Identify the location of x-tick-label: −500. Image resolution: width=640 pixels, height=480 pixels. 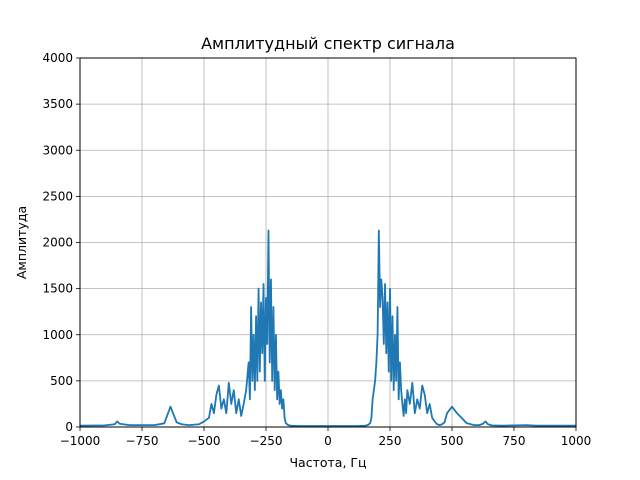
(204, 441).